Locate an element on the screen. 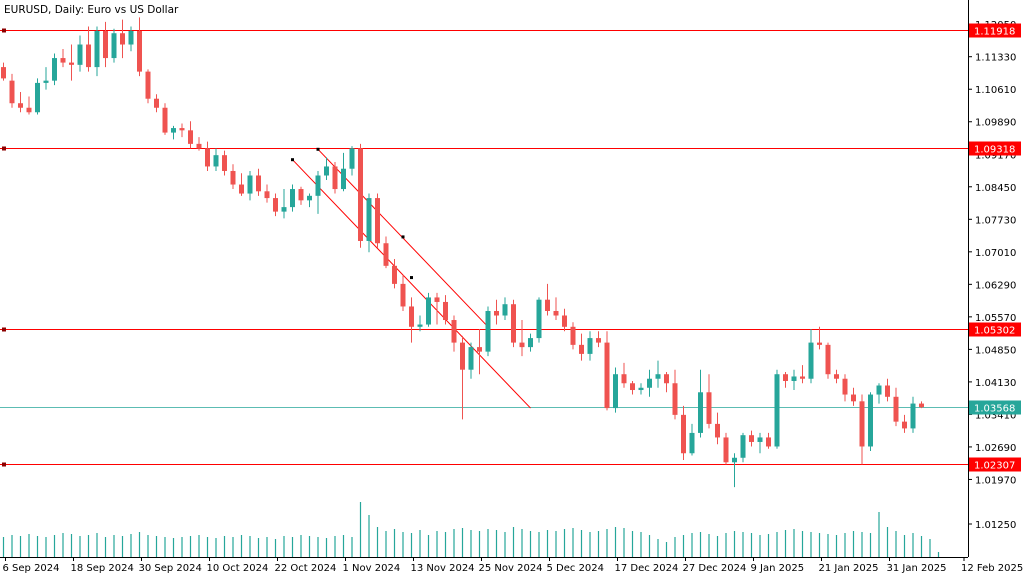 The height and width of the screenshot is (576, 1024). x-tick-label: 25 Nov 2024 is located at coordinates (511, 568).